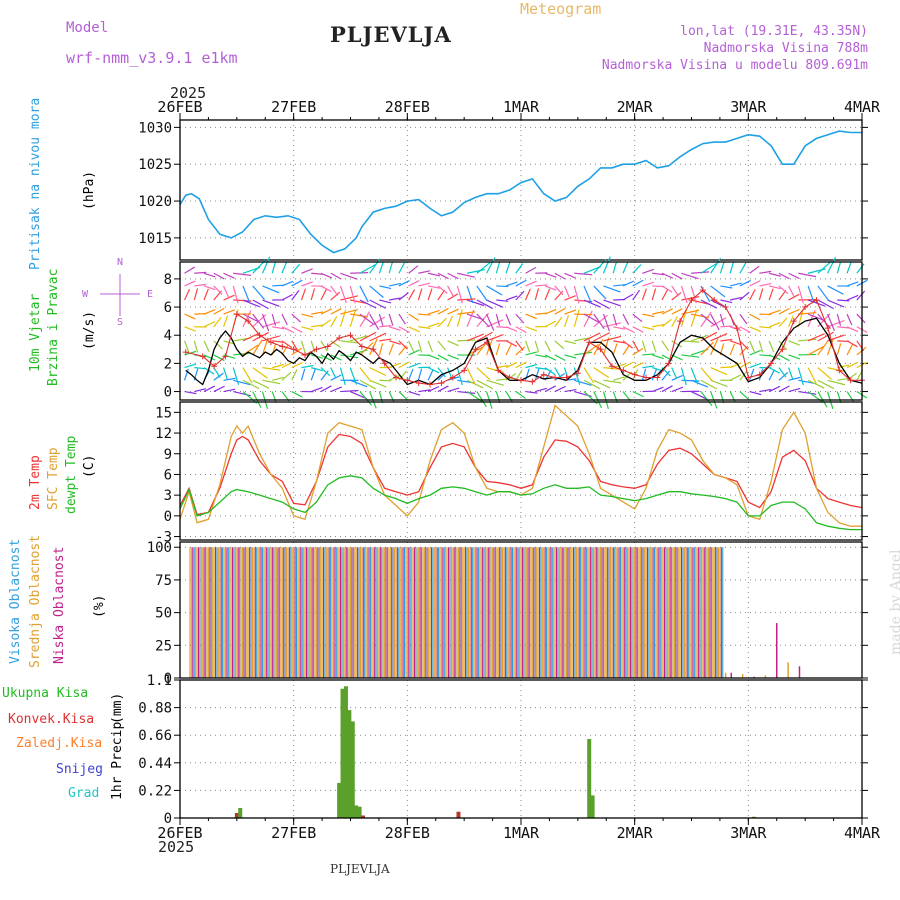 This screenshot has height=900, width=900. I want to click on chart-kind: Meteogram, so click(561, 9).